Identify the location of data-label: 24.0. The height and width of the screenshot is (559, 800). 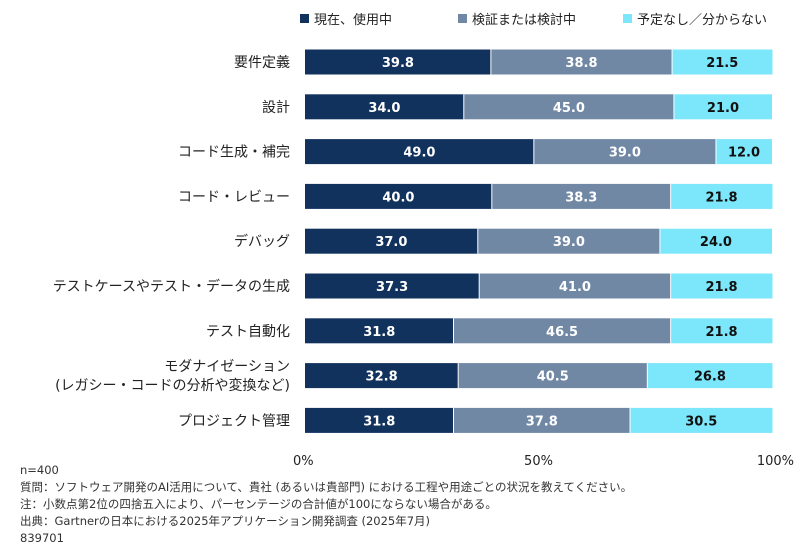
(716, 242).